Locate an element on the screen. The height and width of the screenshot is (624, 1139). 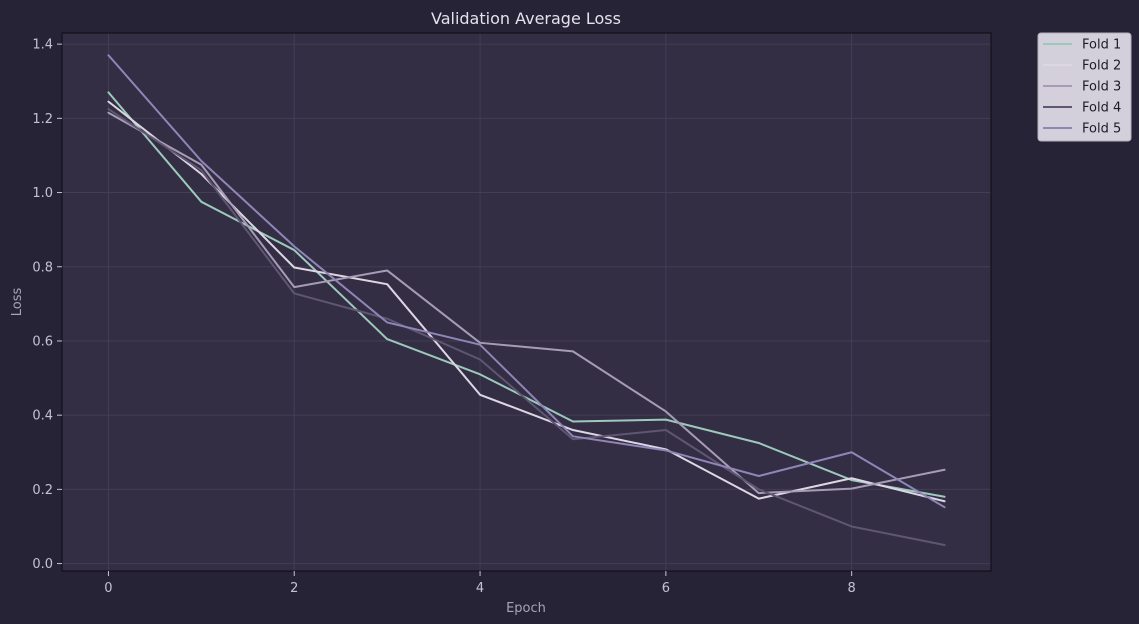
legend-label: Fold 1 is located at coordinates (1101, 45).